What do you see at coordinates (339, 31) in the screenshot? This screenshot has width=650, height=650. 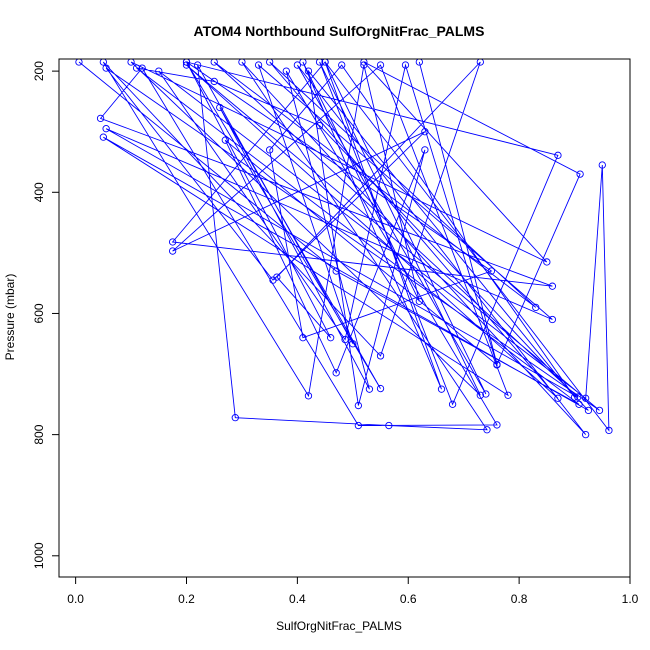 I see `chart-title: ATOM4 Northbound SulfOrgNitFrac_PALMS` at bounding box center [339, 31].